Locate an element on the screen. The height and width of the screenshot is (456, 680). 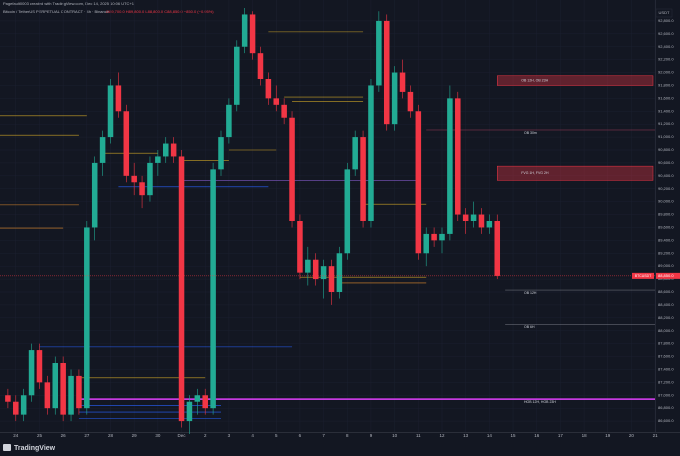
y-tick-label: 92,400.0 is located at coordinates (666, 46).